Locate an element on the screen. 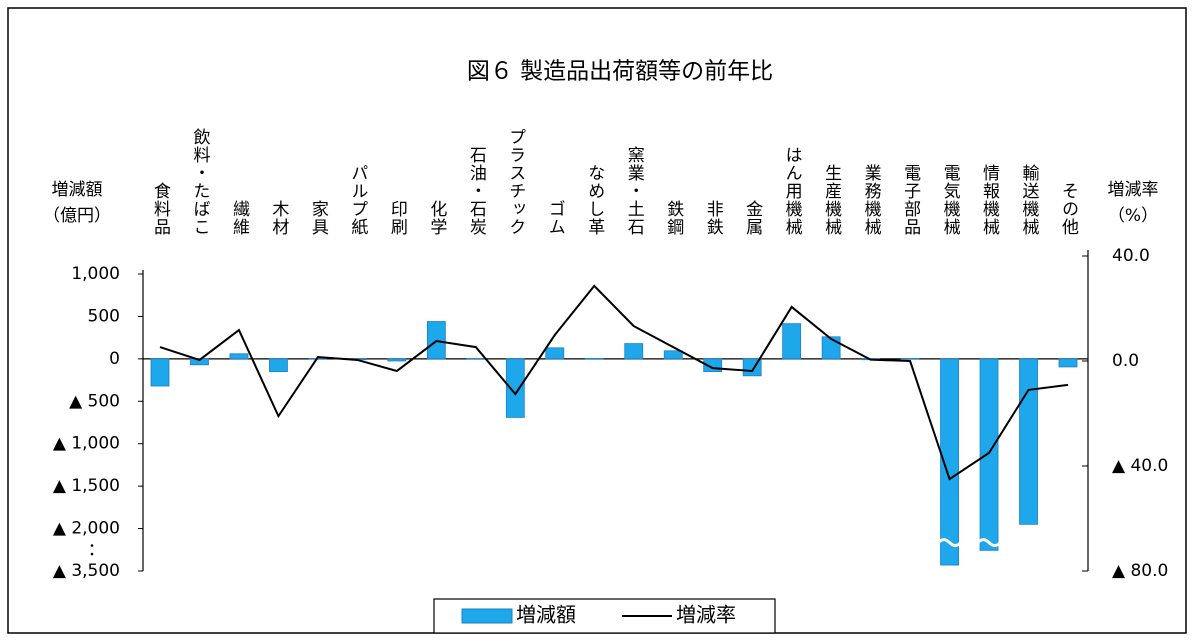 The height and width of the screenshot is (641, 1194). y2-tick-label: ▲ 80.0 is located at coordinates (1140, 571).